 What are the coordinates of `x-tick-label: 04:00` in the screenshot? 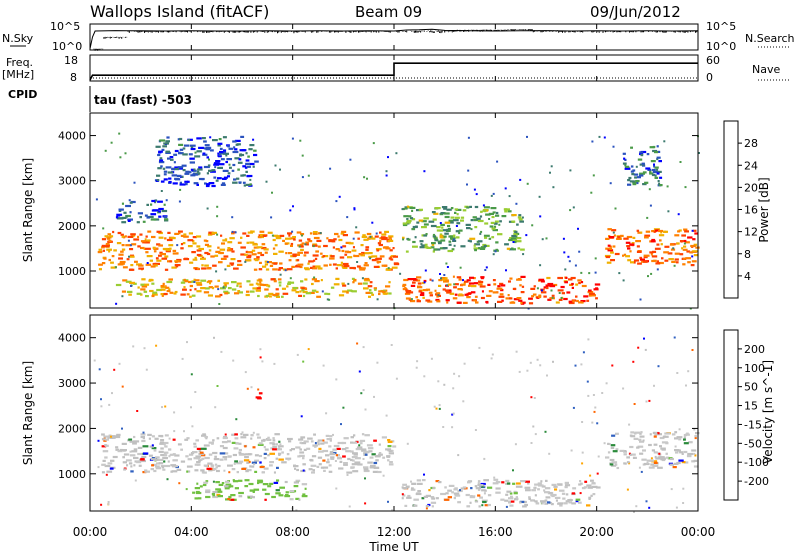 It's located at (191, 532).